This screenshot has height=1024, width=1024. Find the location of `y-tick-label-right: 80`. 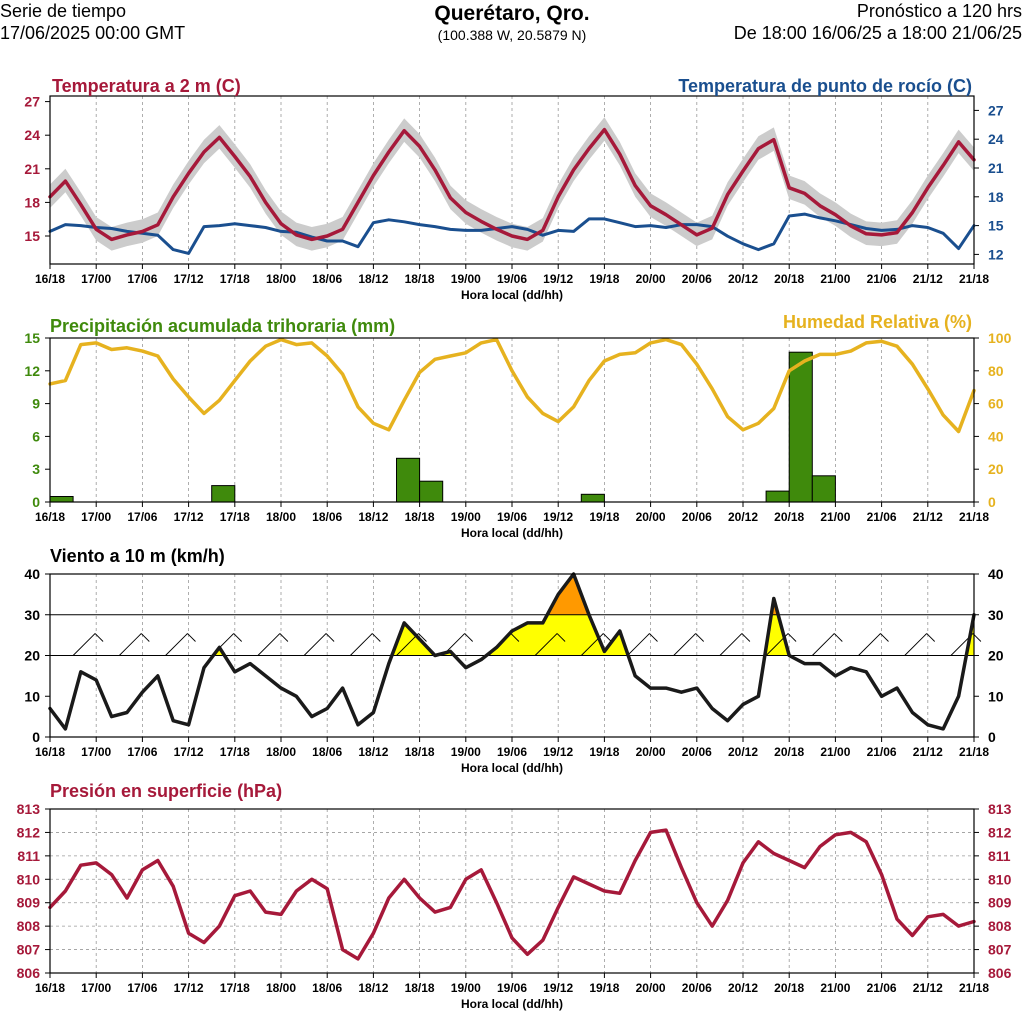

y-tick-label-right: 80 is located at coordinates (996, 371).